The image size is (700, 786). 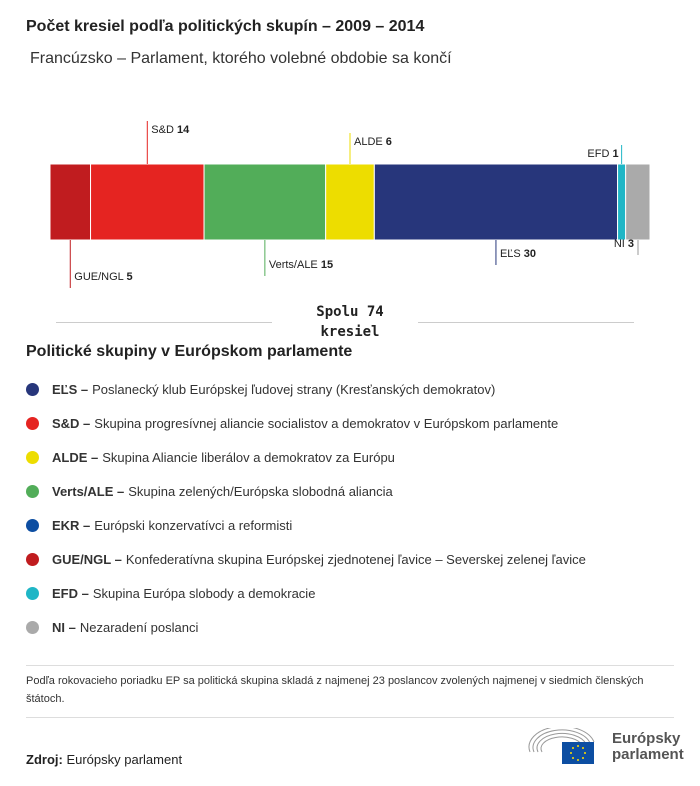 I want to click on legend-text: Skupina Európa slobody a demokracie, so click(x=204, y=593).